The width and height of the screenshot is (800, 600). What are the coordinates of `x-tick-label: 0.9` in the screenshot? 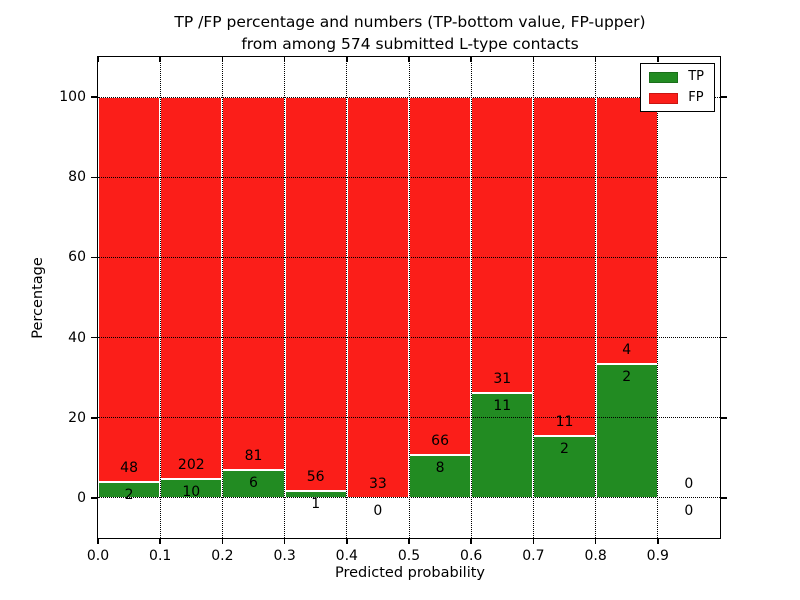 It's located at (657, 556).